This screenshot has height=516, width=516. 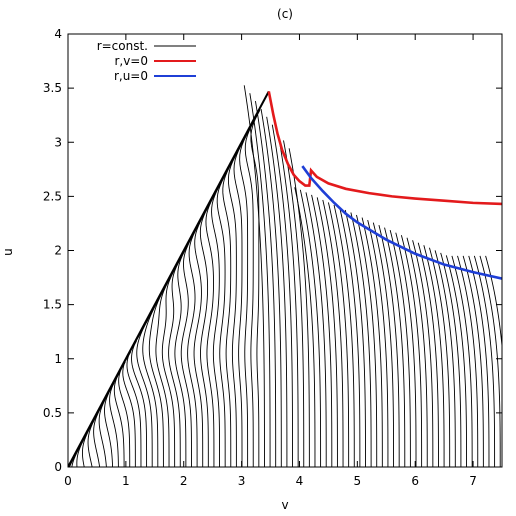 I want to click on x-tick-label: 0, so click(x=68, y=481).